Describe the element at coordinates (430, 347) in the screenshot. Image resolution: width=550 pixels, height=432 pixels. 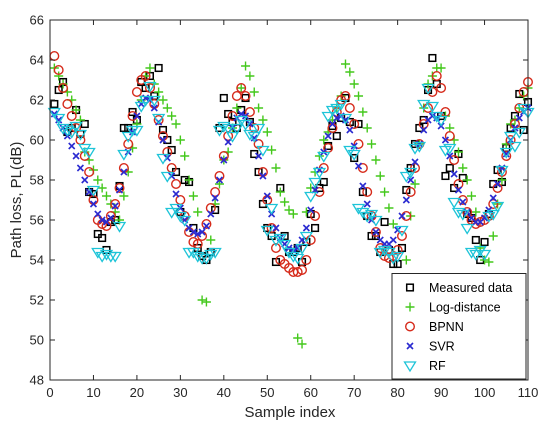
I see `legend-item: SVR` at that location.